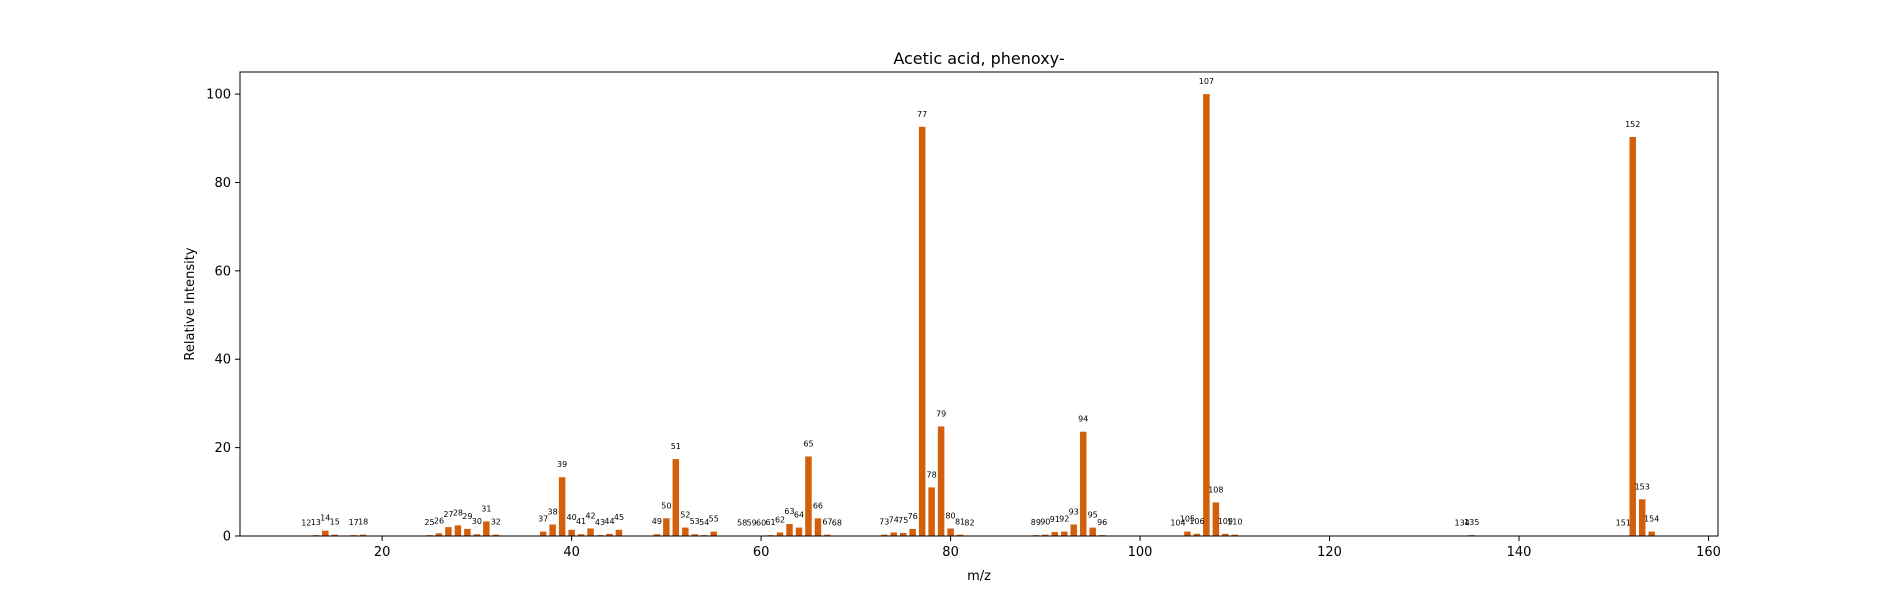  I want to click on bar-label-mz-42: 42, so click(590, 515).